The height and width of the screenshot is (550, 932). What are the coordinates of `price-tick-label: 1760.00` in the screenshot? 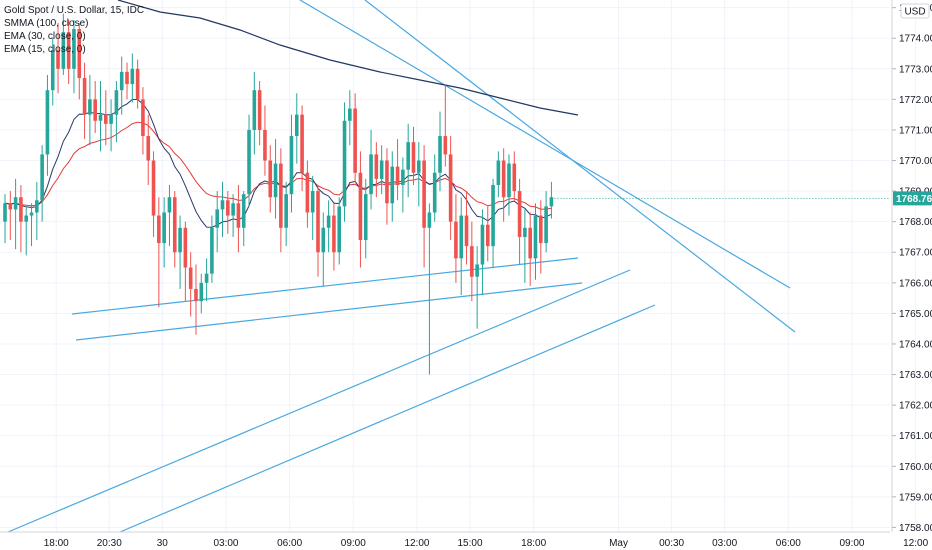 It's located at (915, 467).